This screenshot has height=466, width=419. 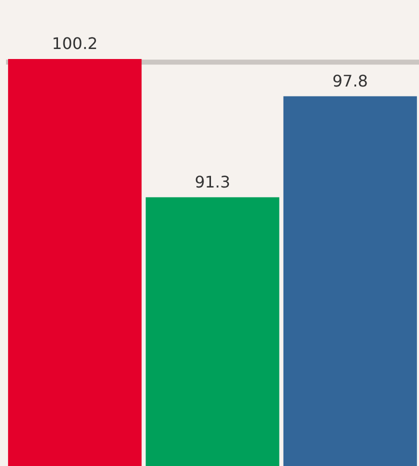 What do you see at coordinates (75, 44) in the screenshot?
I see `data-label: 100.2` at bounding box center [75, 44].